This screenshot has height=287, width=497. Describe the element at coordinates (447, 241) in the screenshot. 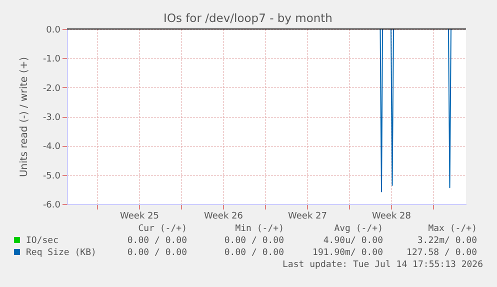

I see `text: 3.22m/ 0.00` at that location.